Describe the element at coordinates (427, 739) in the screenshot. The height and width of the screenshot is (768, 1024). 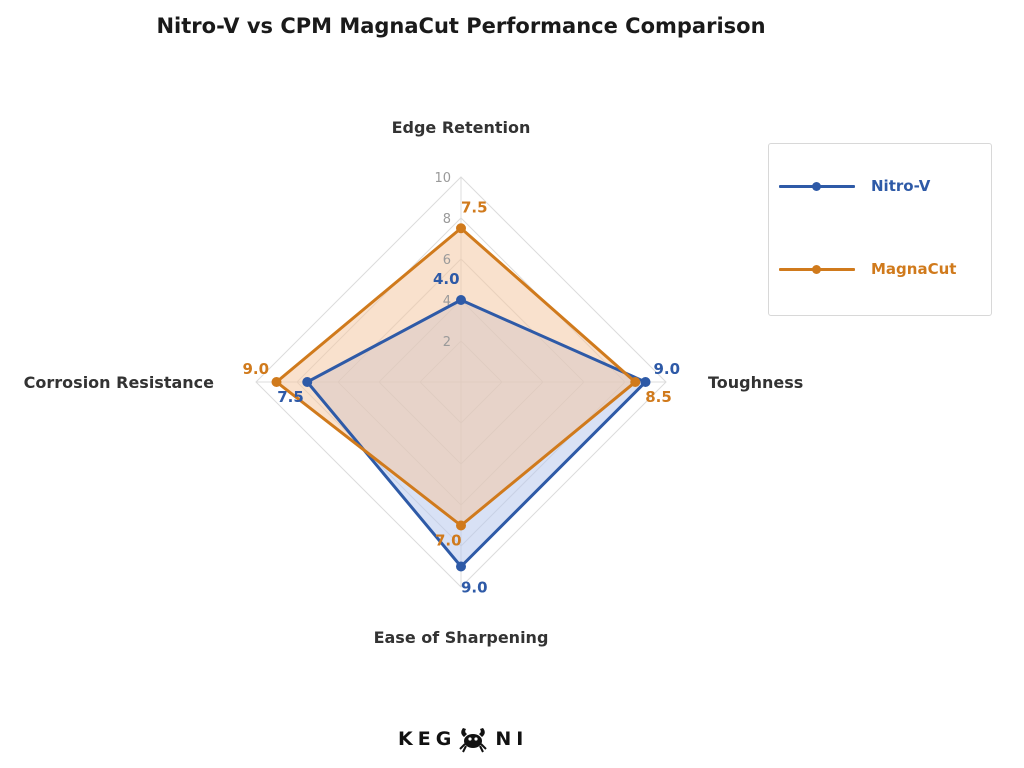
I see `logo-text-left: KEG` at that location.